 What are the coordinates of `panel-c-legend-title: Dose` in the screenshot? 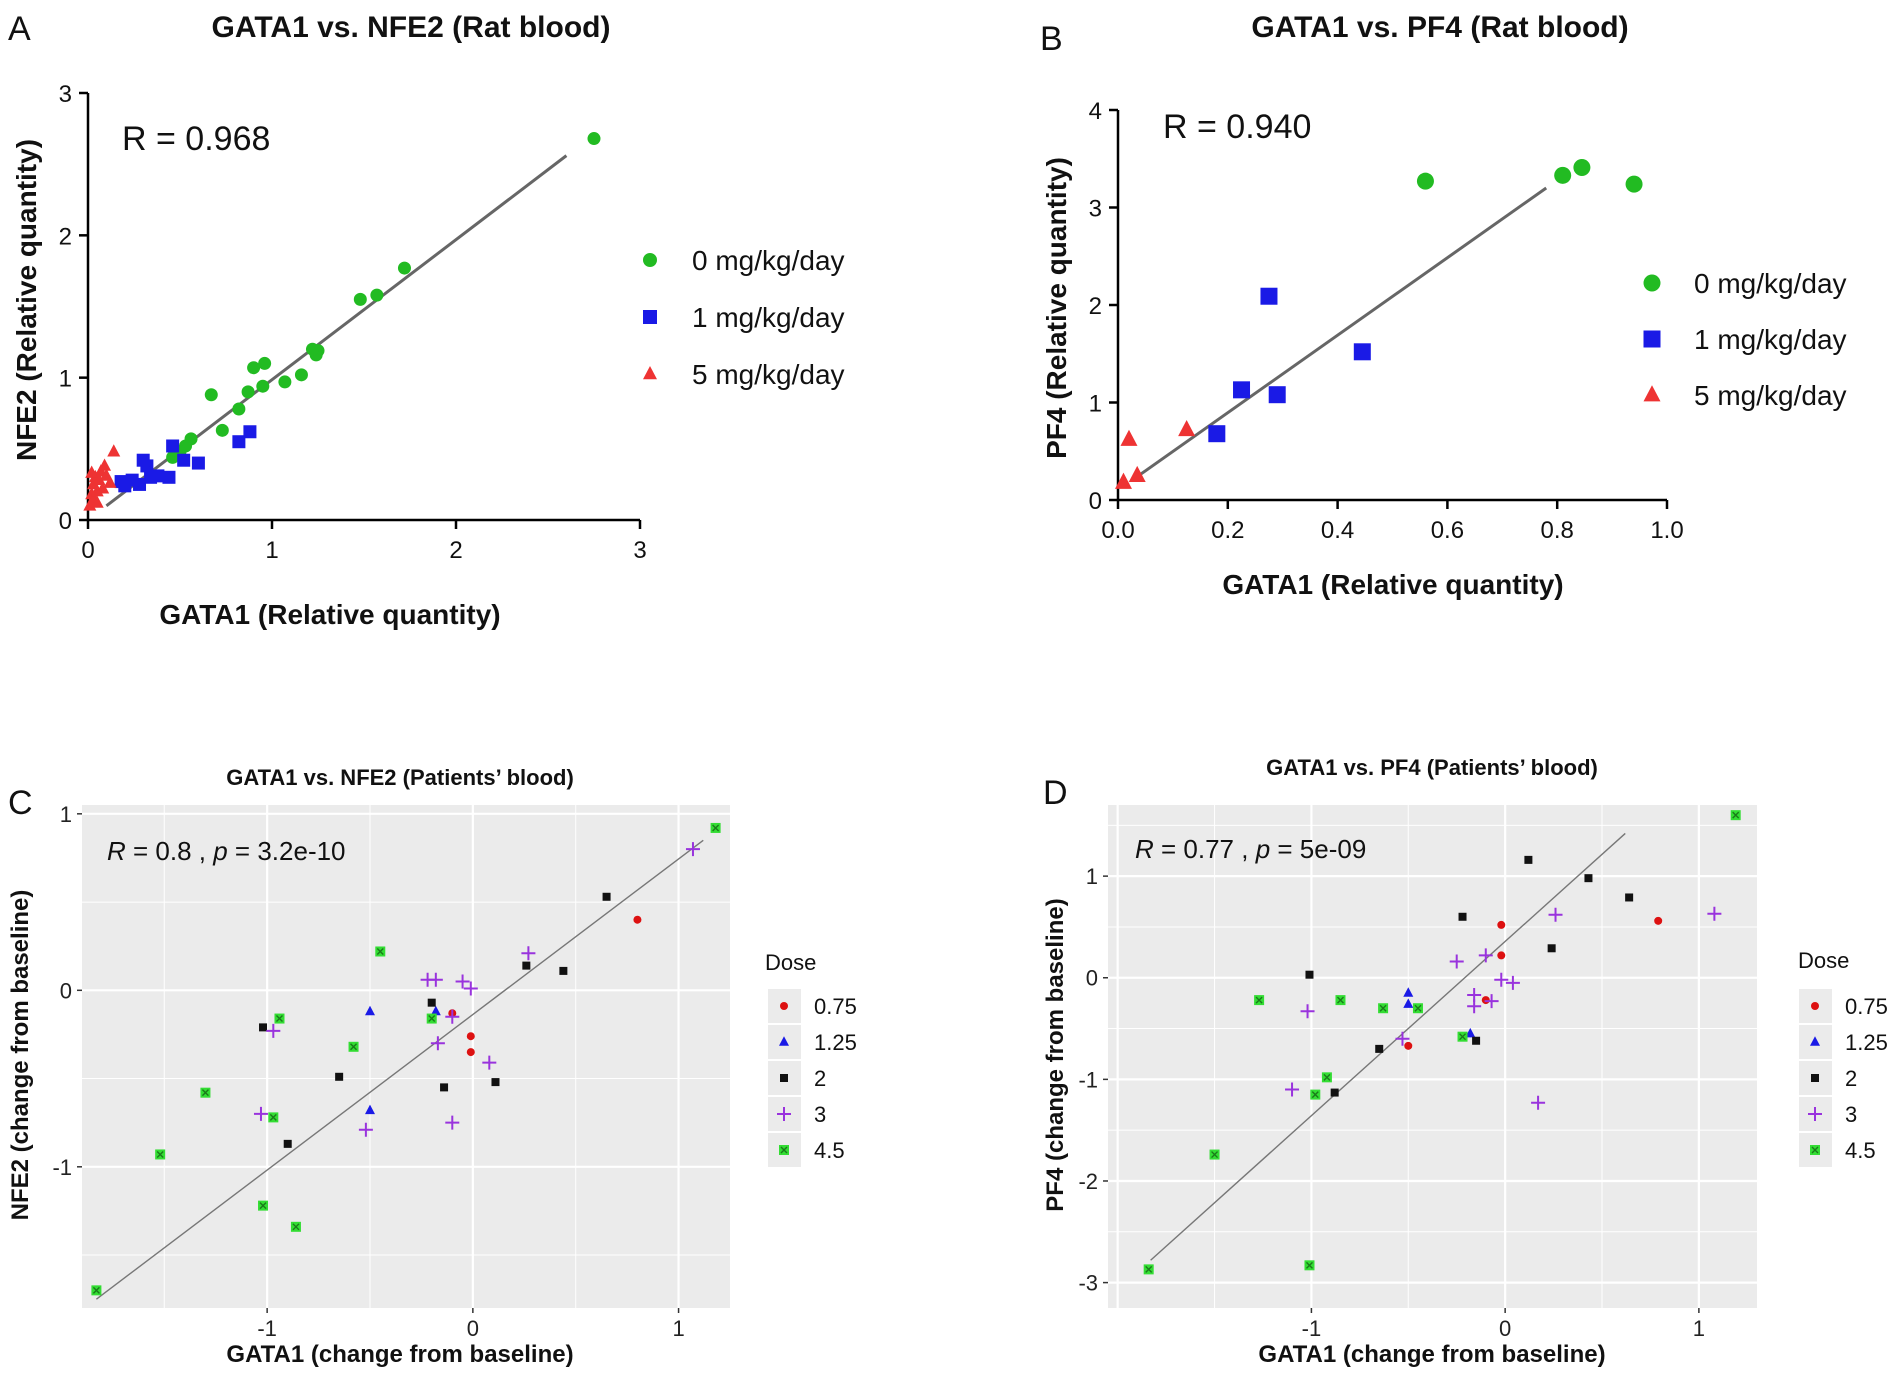 It's located at (790, 962).